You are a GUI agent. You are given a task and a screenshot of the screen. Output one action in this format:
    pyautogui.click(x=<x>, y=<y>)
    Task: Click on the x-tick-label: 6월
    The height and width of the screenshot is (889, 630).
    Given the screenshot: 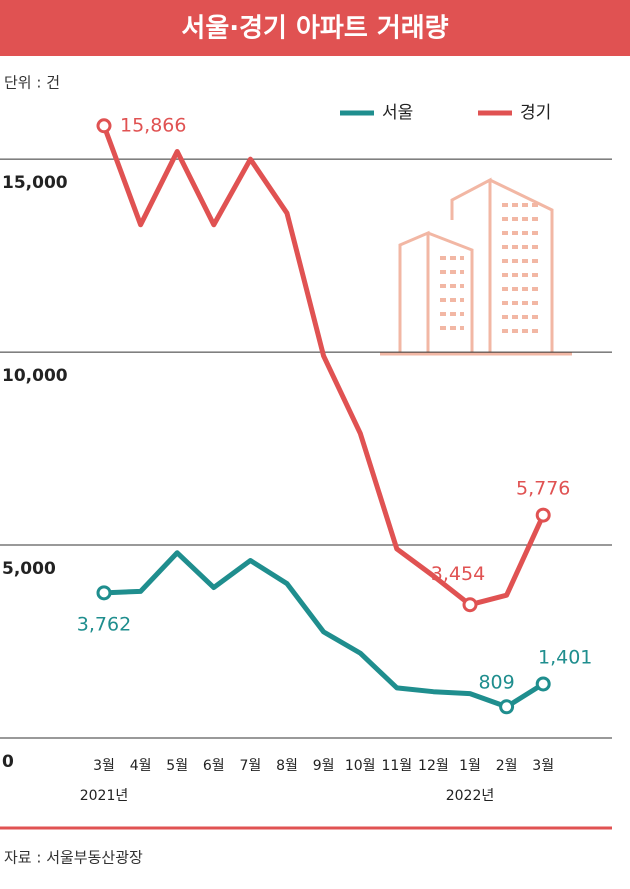 What is the action you would take?
    pyautogui.click(x=214, y=766)
    